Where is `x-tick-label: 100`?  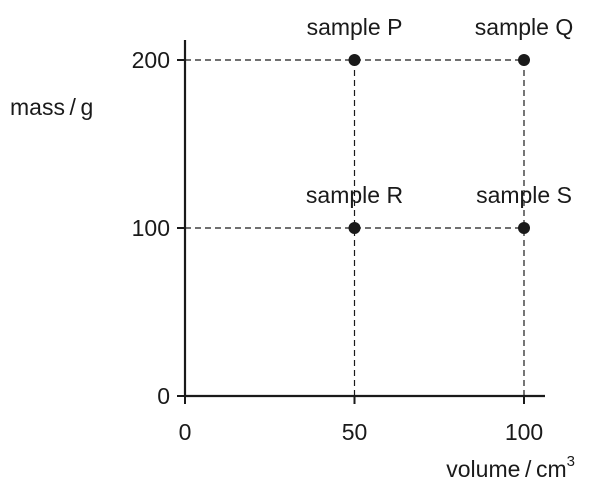 x-tick-label: 100 is located at coordinates (524, 432).